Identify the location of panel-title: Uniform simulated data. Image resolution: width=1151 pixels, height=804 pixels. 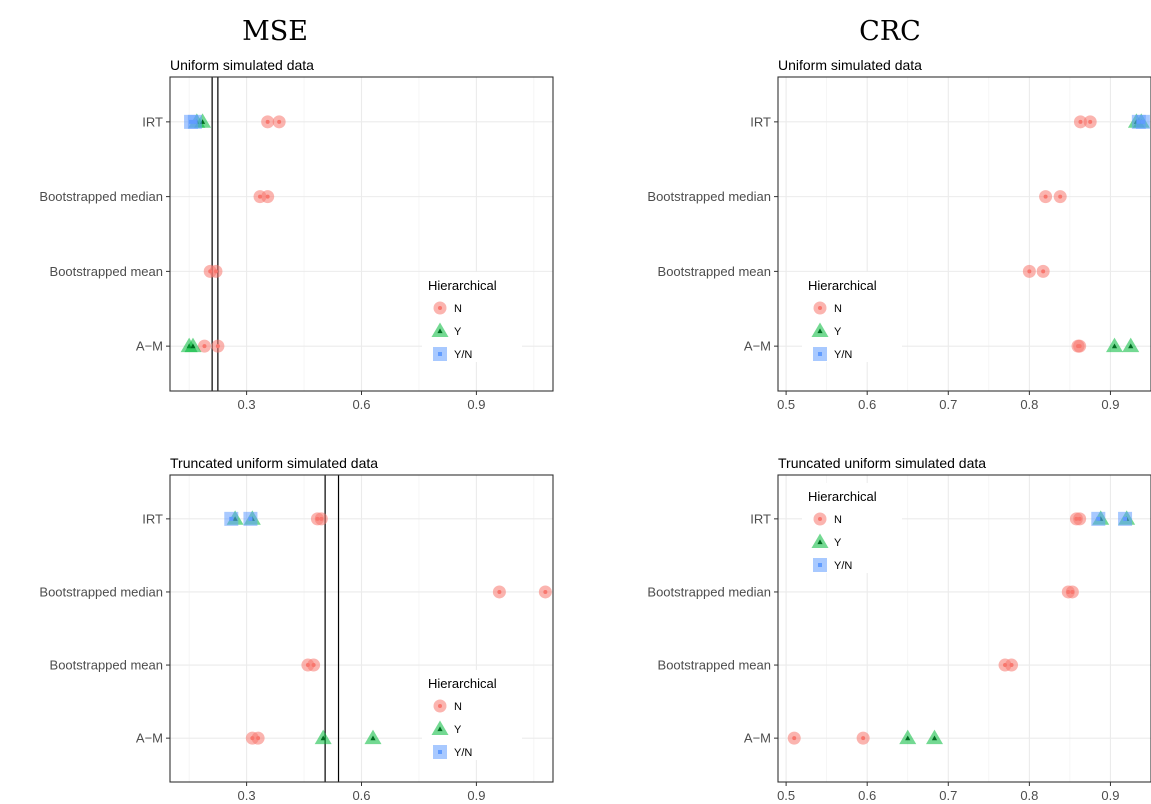
(850, 65).